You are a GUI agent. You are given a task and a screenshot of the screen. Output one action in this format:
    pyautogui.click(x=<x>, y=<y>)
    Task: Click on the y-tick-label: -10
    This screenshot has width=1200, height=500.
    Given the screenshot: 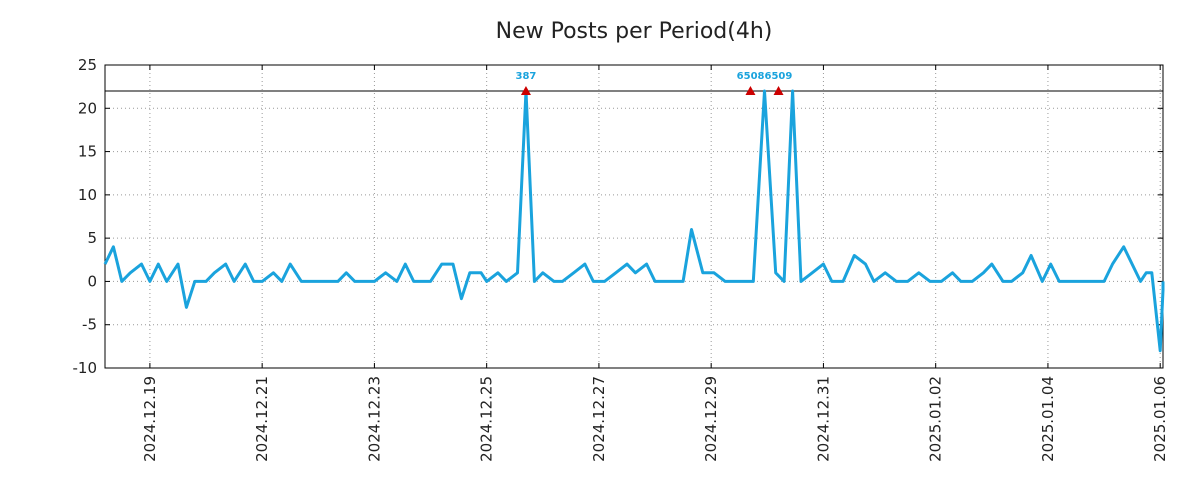 What is the action you would take?
    pyautogui.click(x=85, y=368)
    